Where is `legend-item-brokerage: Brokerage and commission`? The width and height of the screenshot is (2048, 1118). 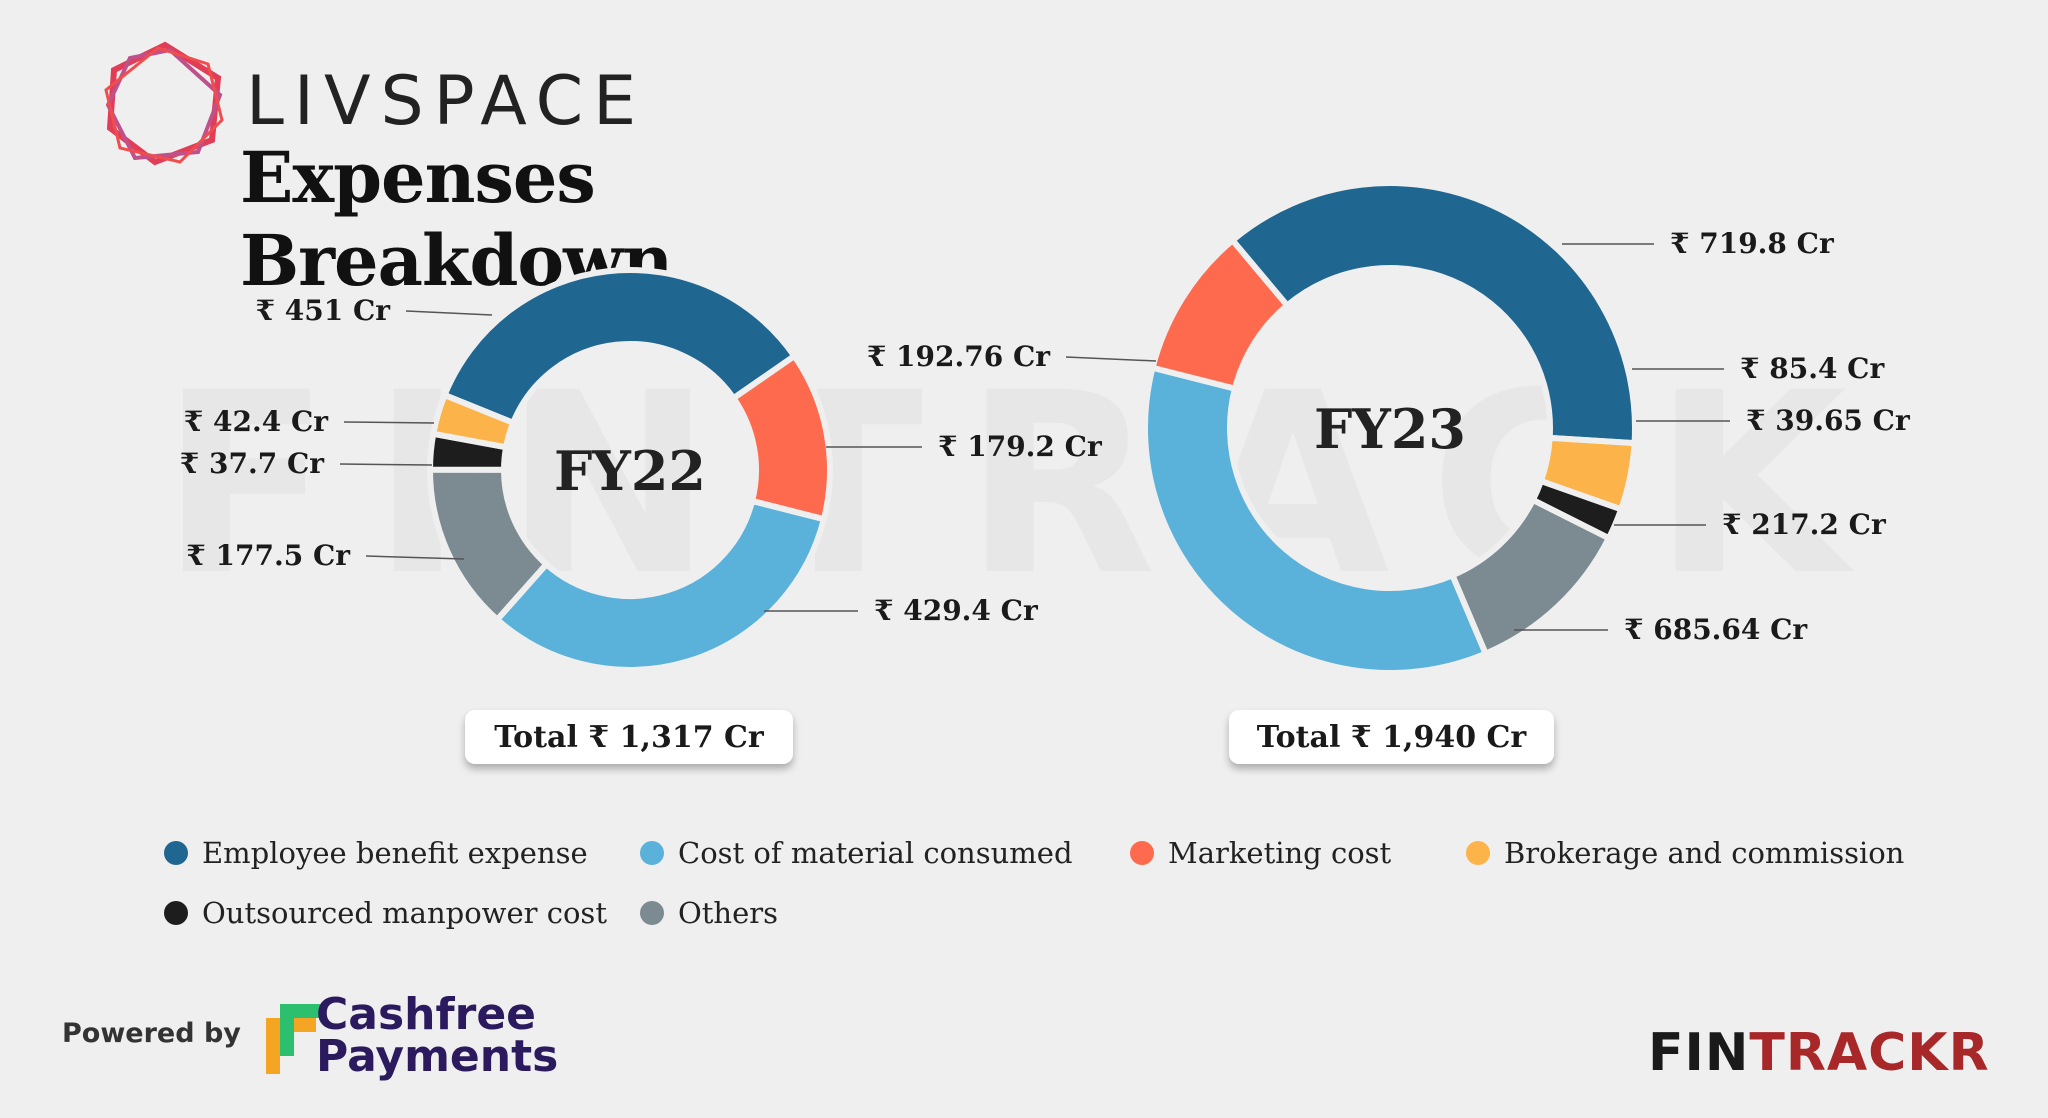
legend-item-brokerage: Brokerage and commission is located at coordinates (1685, 853).